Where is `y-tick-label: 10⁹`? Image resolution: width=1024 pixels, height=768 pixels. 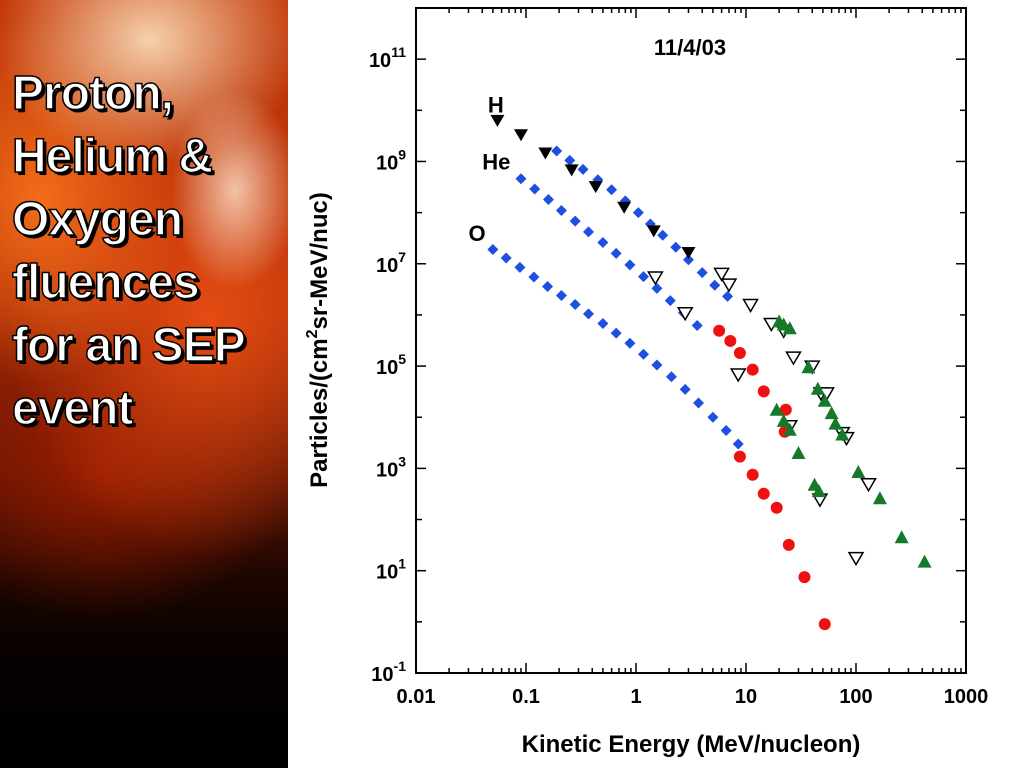 y-tick-label: 10⁹ is located at coordinates (391, 160).